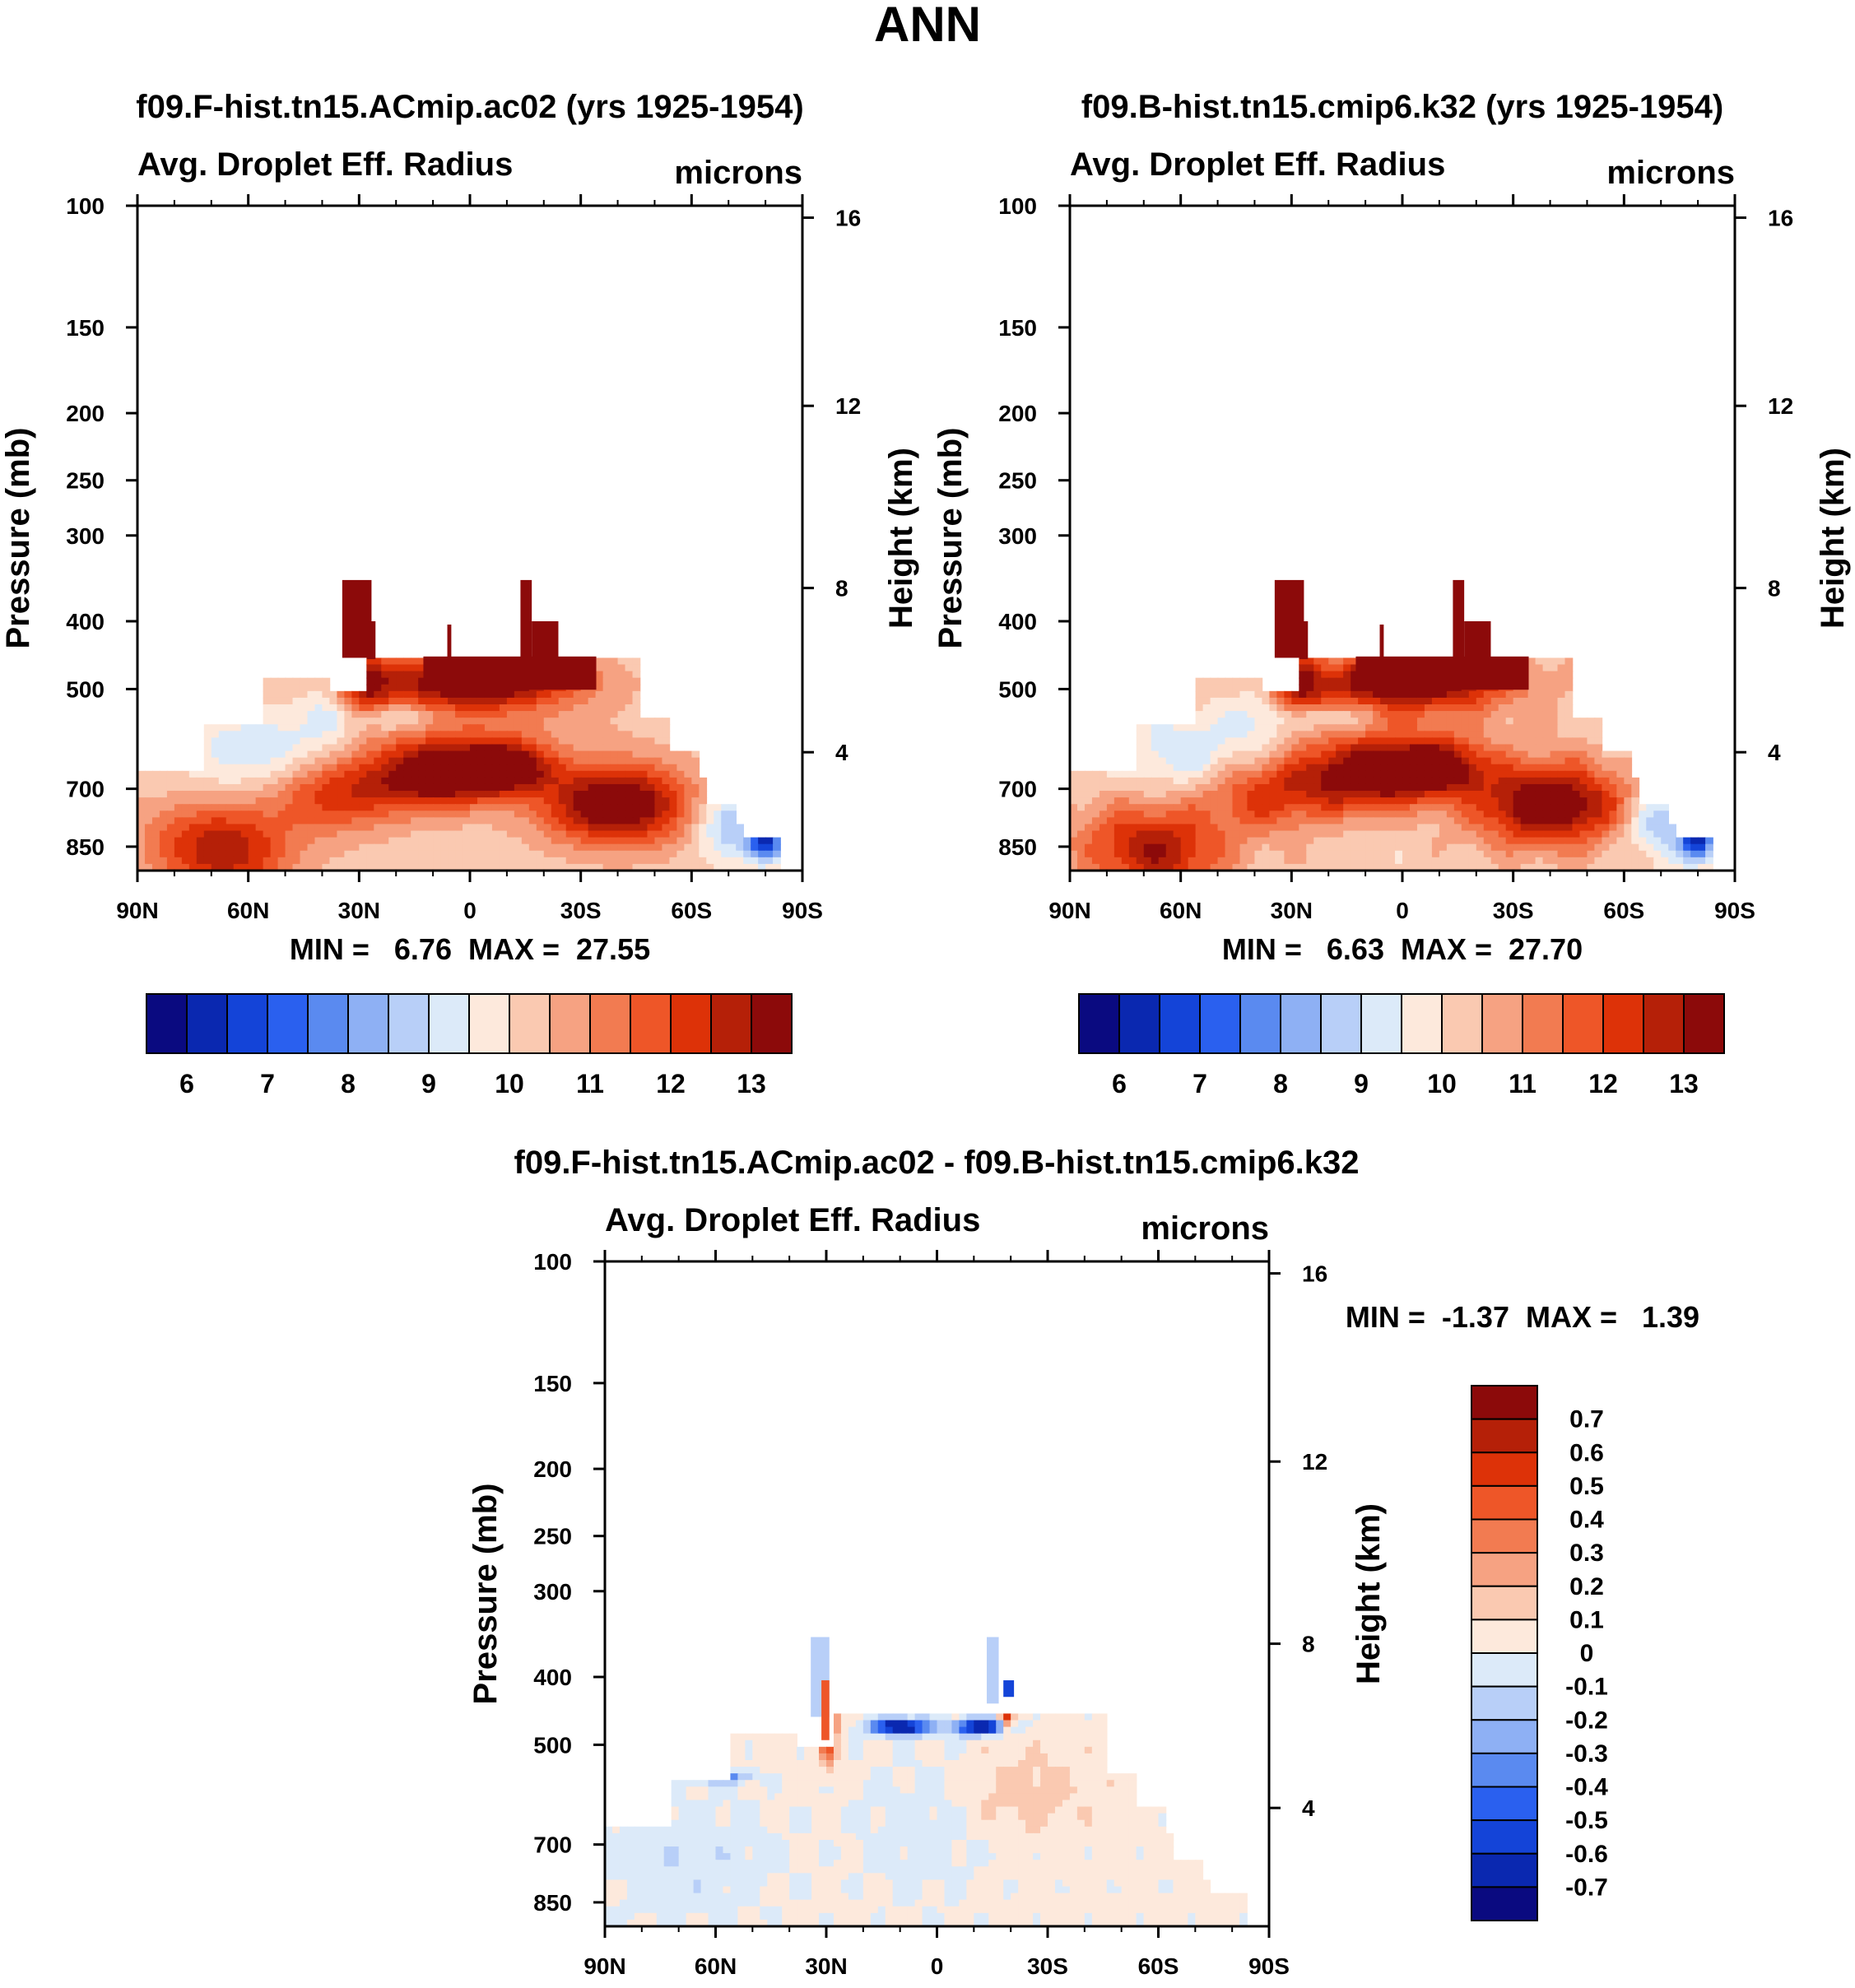  What do you see at coordinates (1781, 406) in the screenshot?
I see `y-right-tick-label: 12` at bounding box center [1781, 406].